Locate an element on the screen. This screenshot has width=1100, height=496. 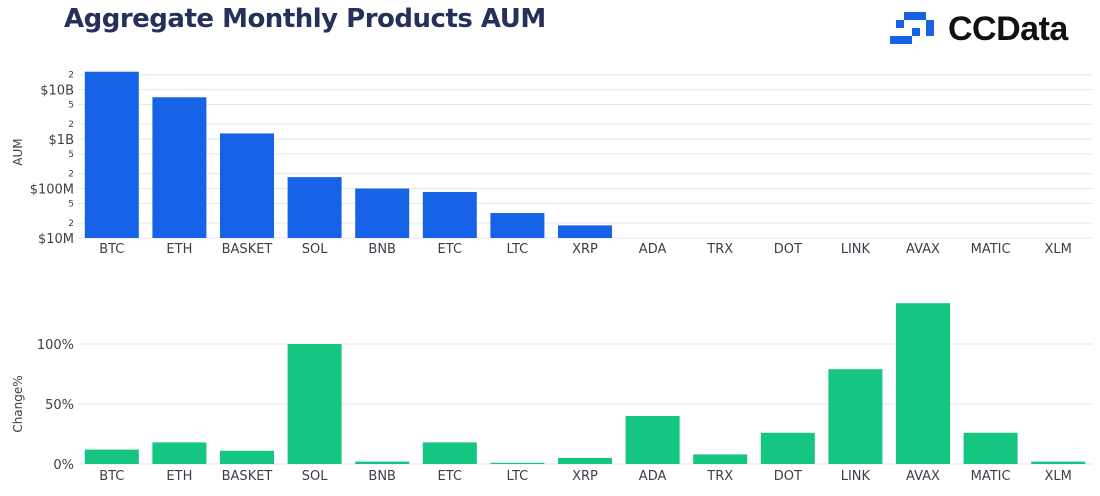
aum-bar-basket is located at coordinates (247, 185).